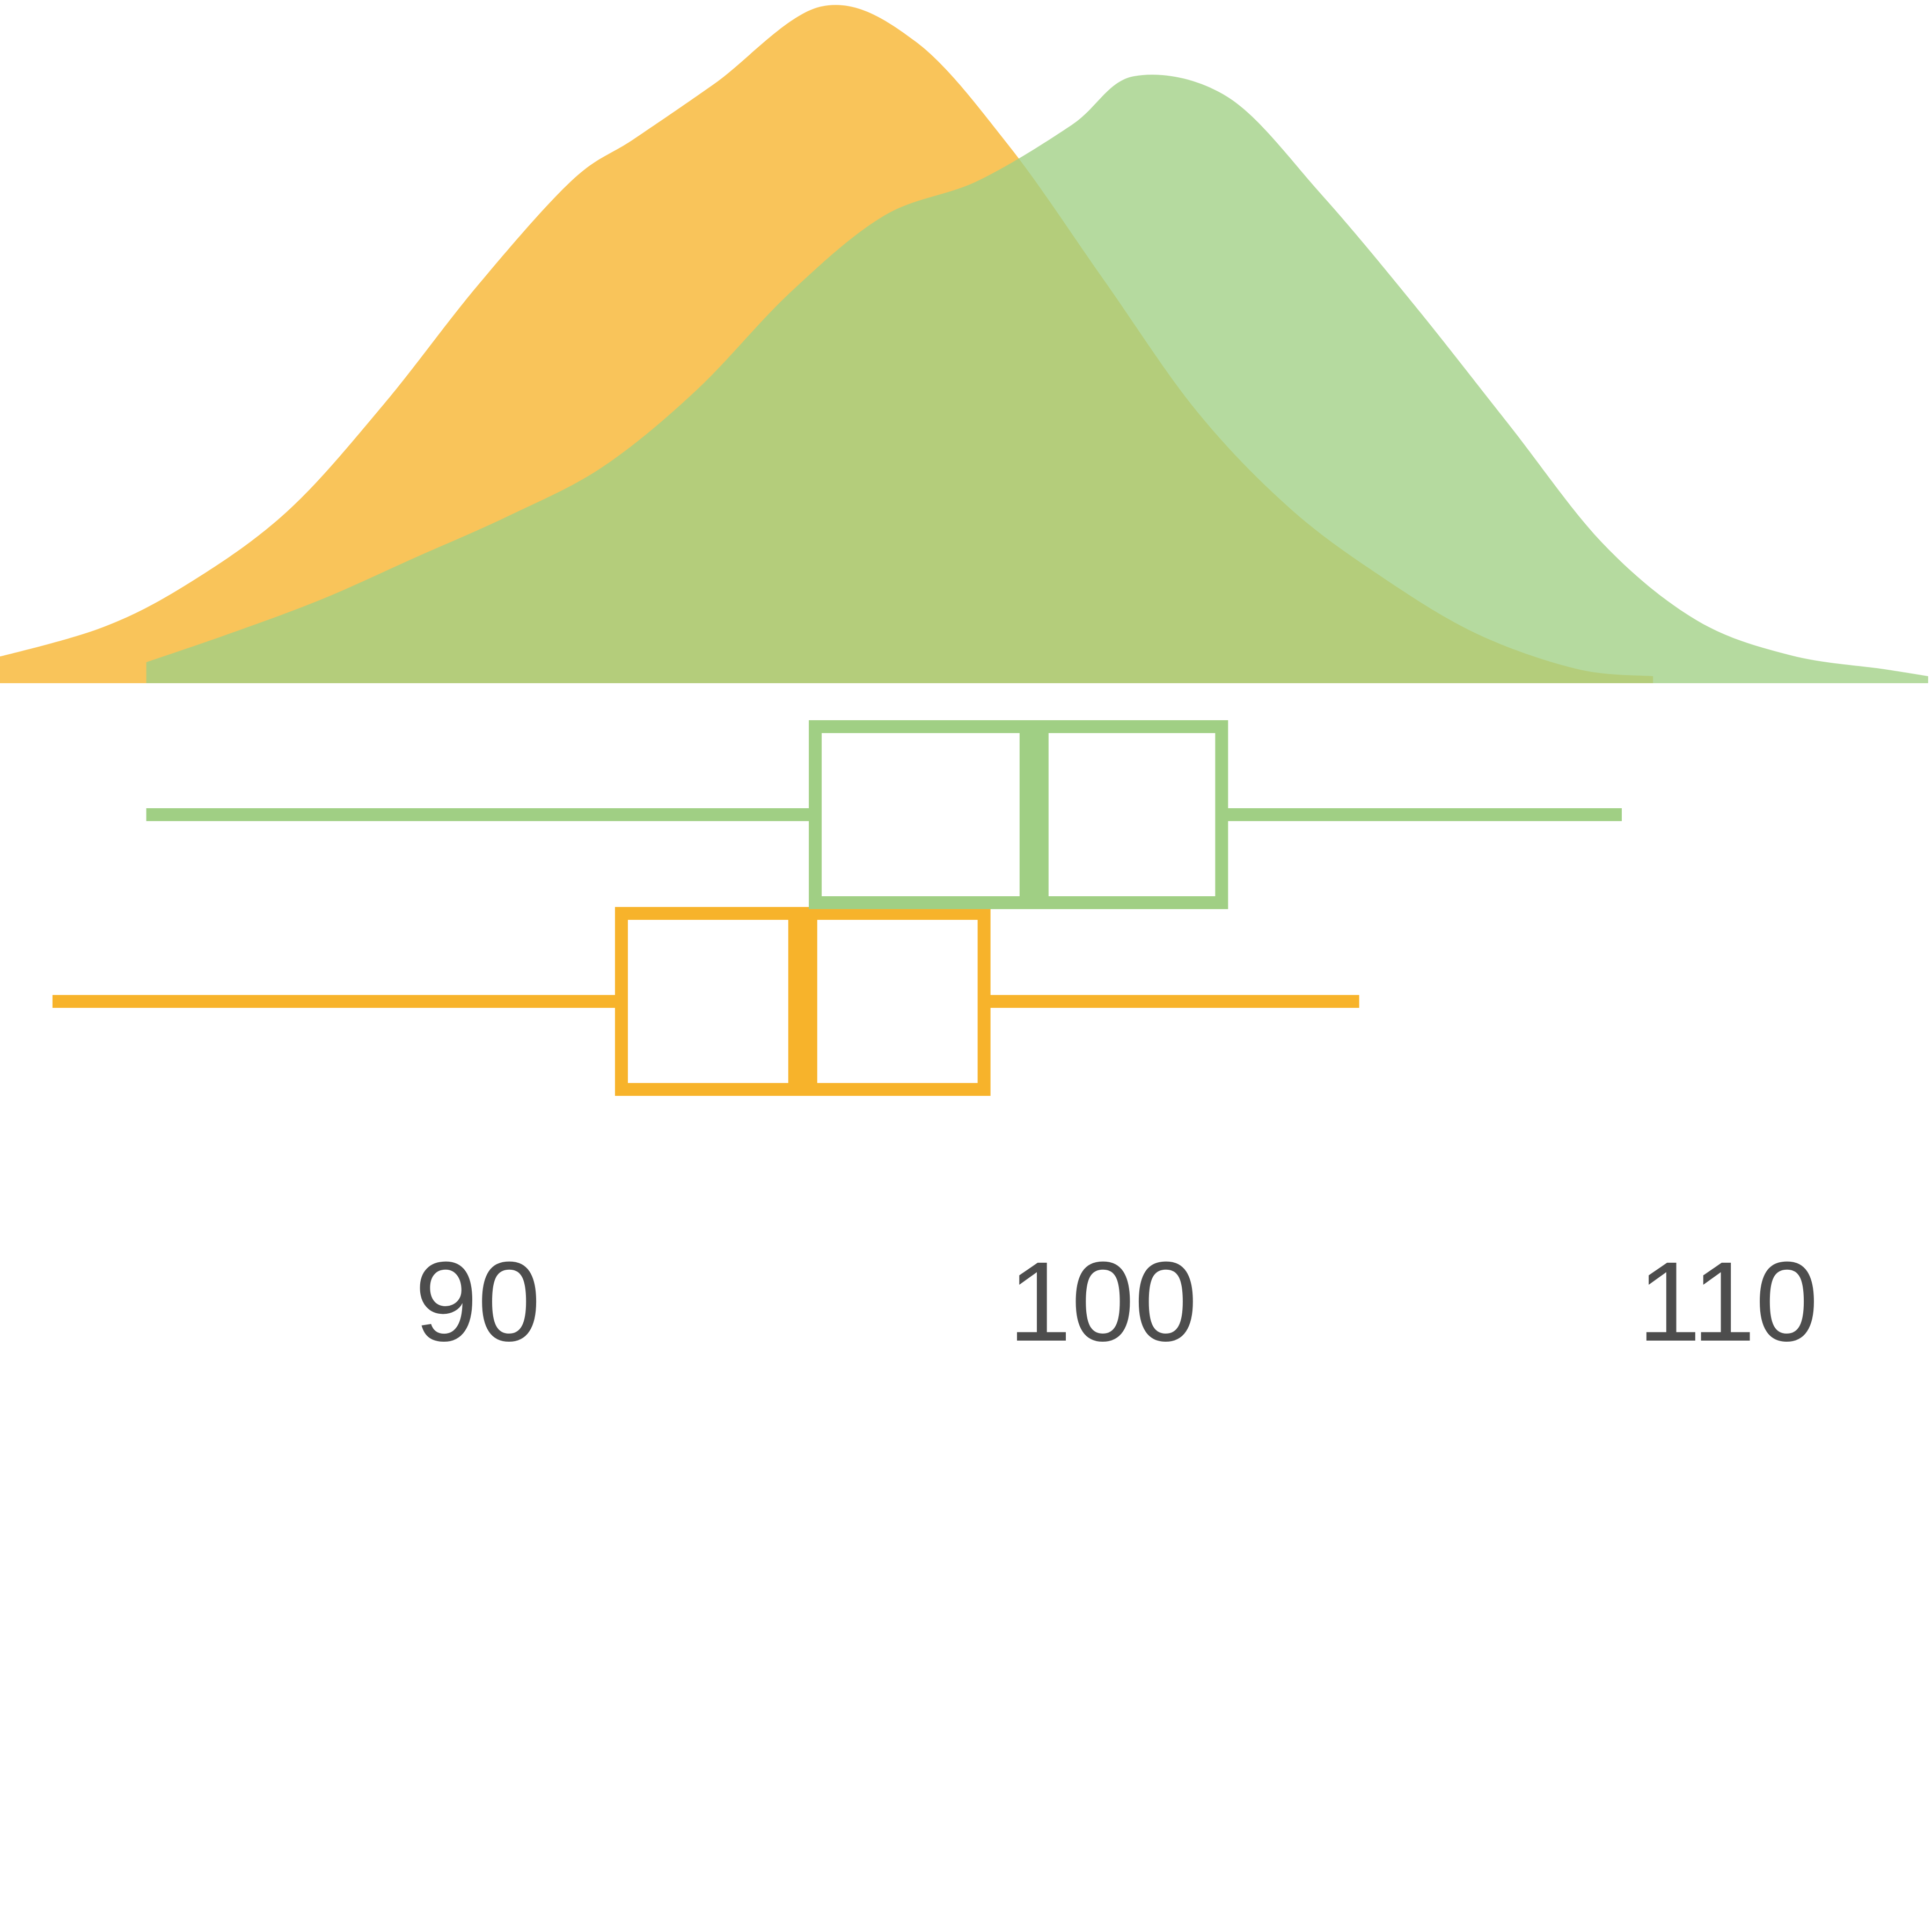 The image size is (1932, 1932). Describe the element at coordinates (1018, 814) in the screenshot. I see `boxplot-box` at that location.